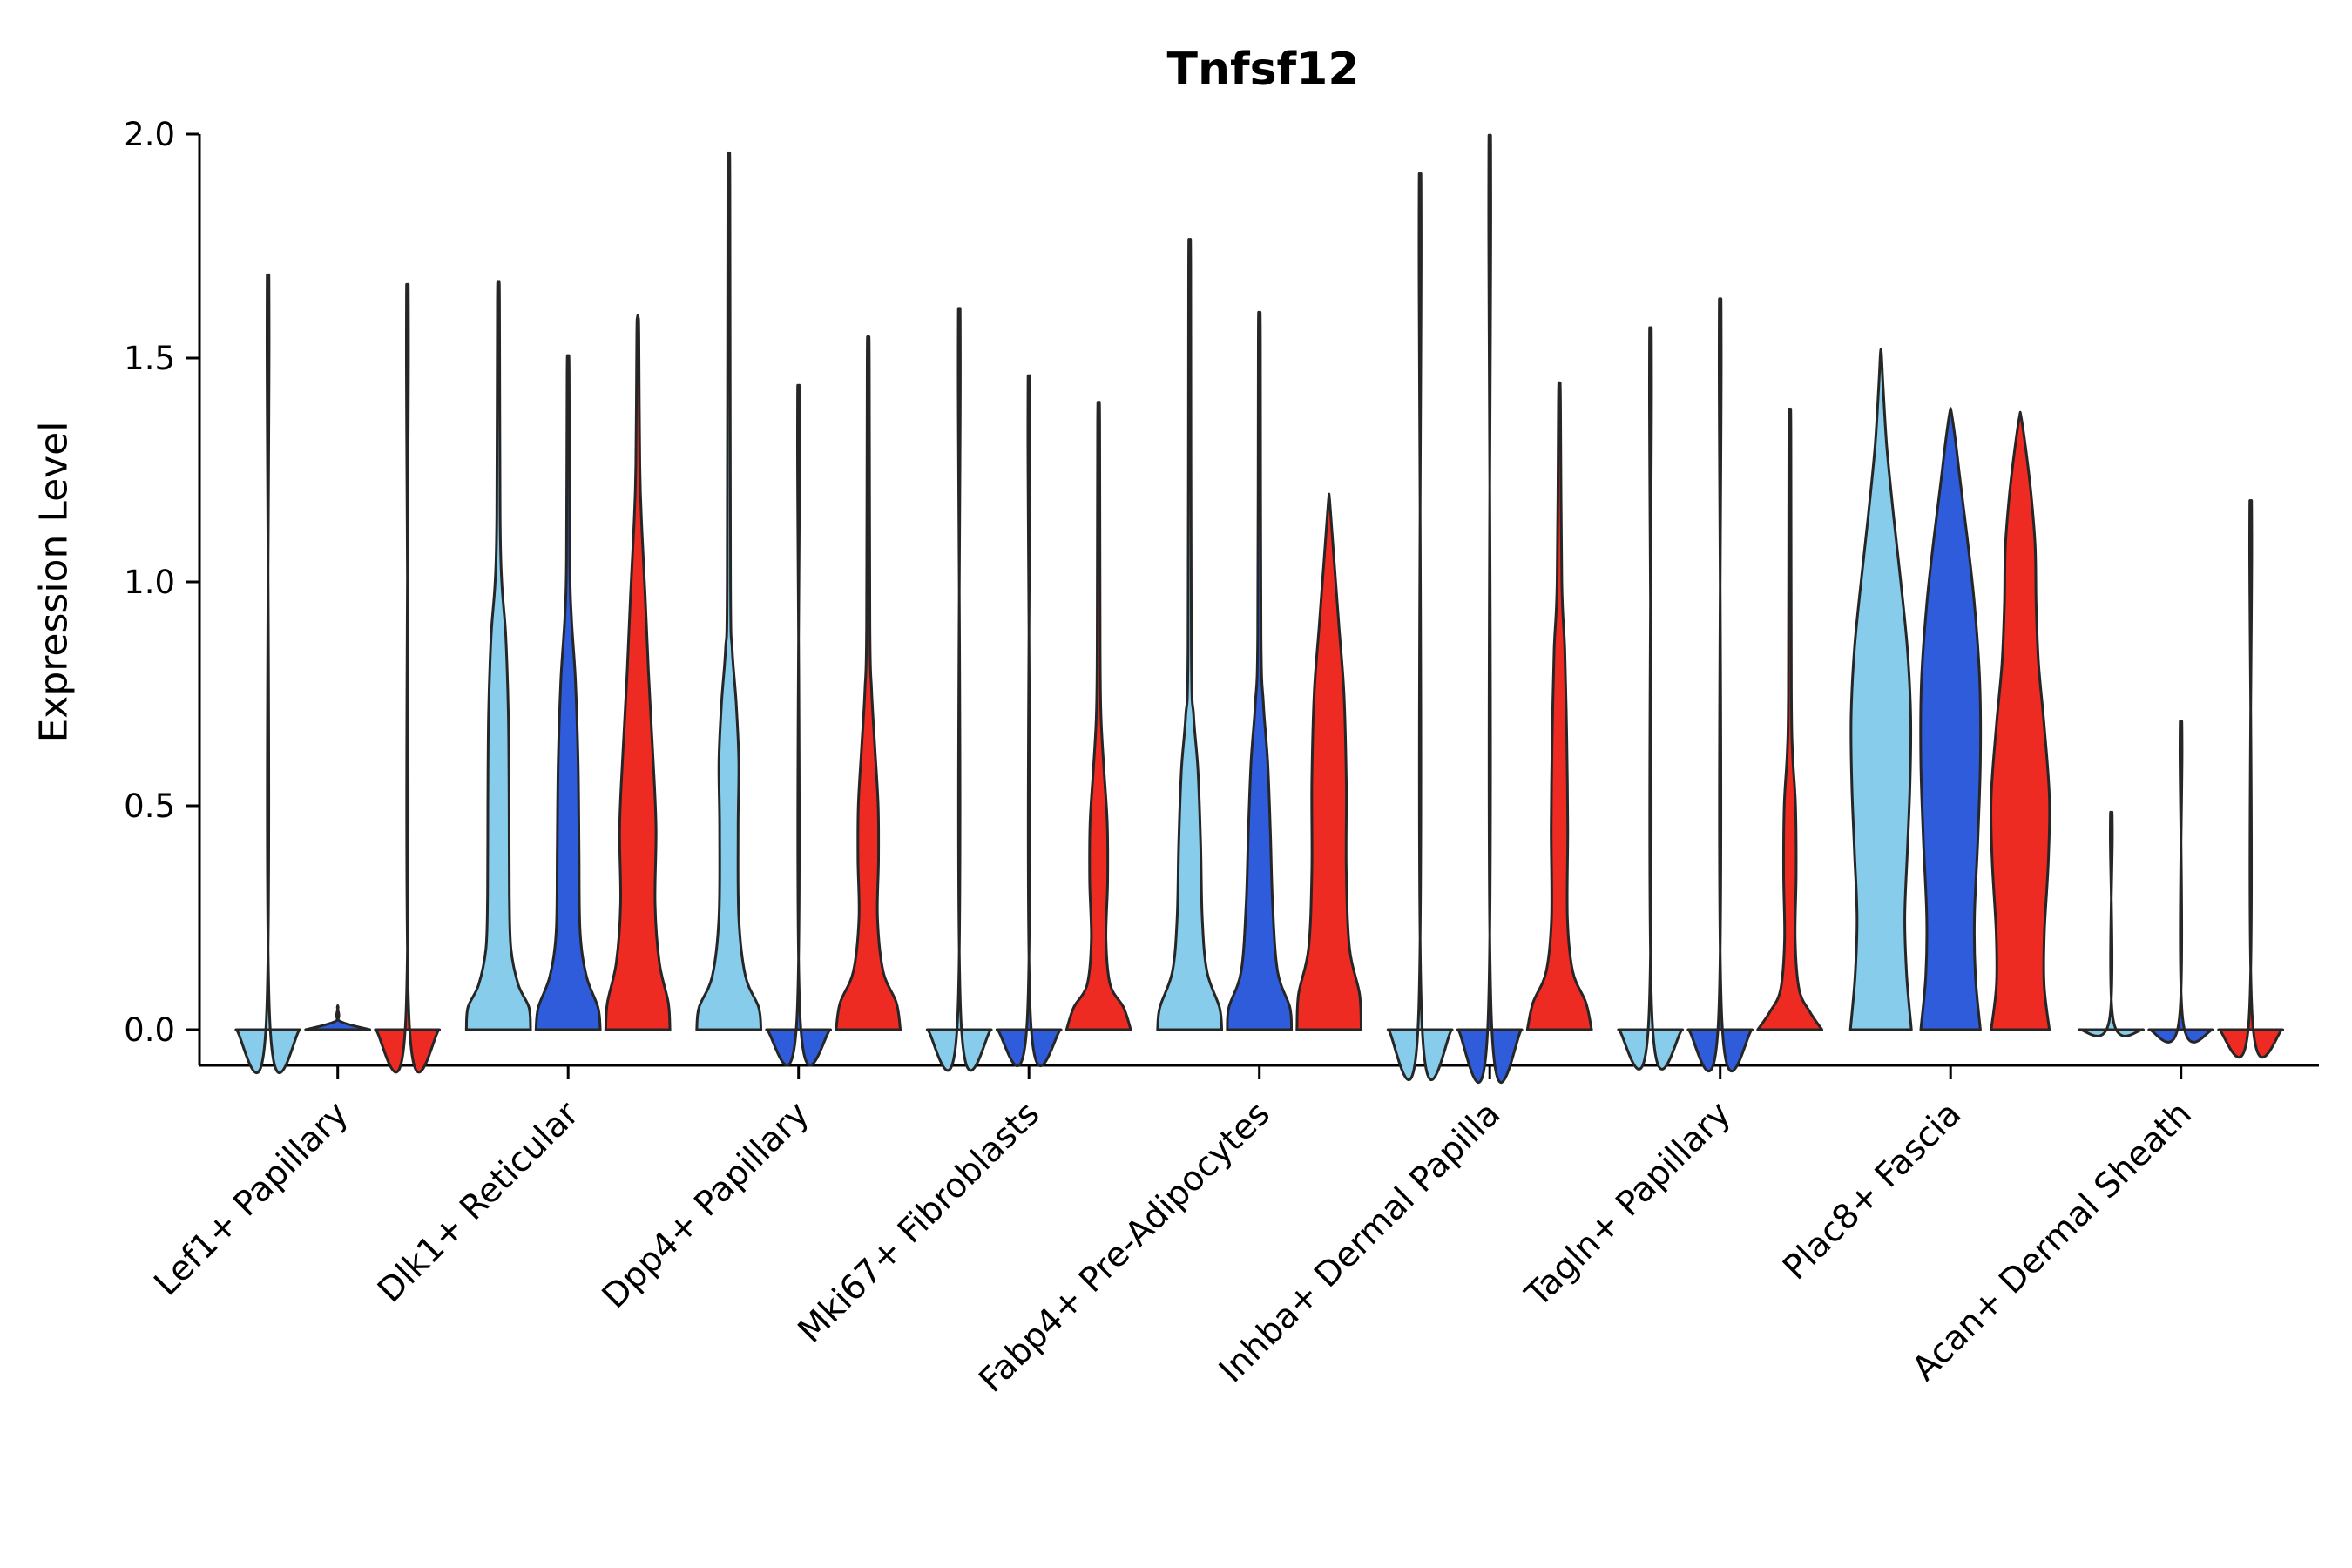 The width and height of the screenshot is (2352, 1568). Describe the element at coordinates (150, 806) in the screenshot. I see `y-tick-label: 0.5` at that location.